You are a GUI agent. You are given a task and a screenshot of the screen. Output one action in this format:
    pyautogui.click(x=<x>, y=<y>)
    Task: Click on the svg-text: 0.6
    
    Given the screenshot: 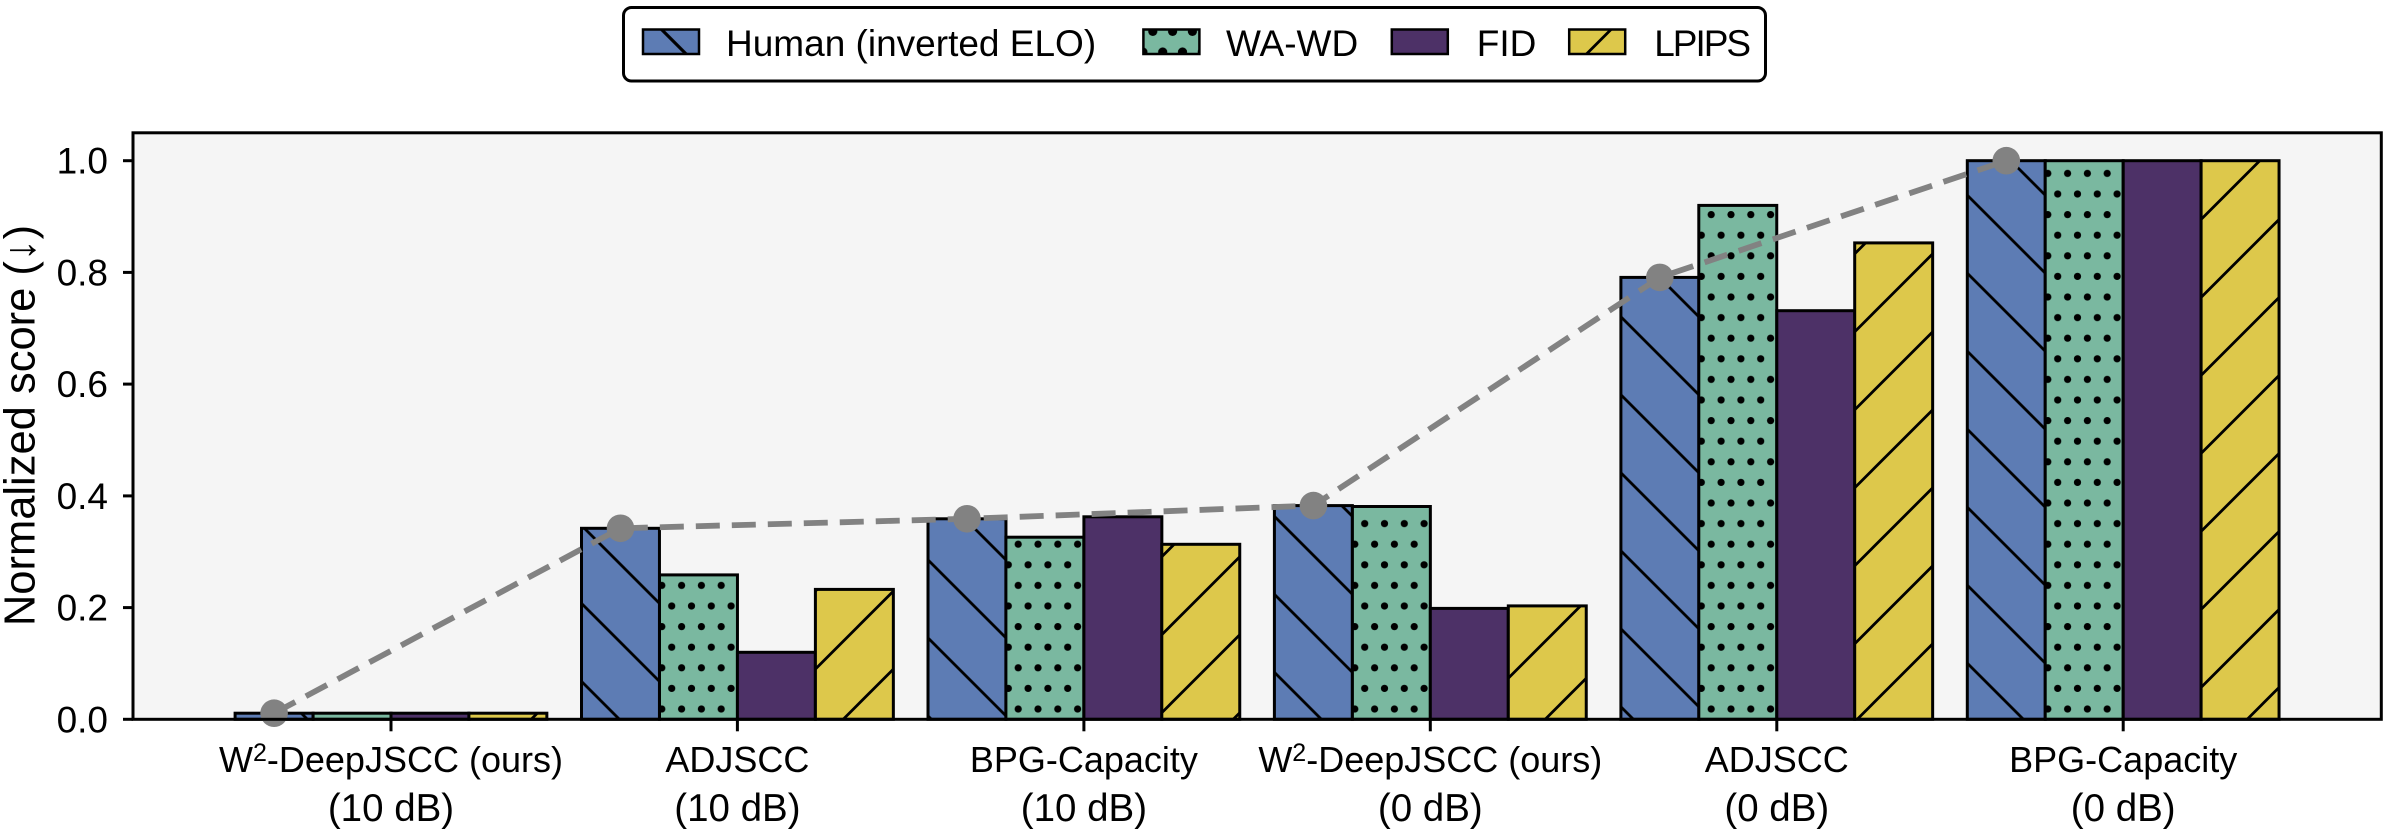 What is the action you would take?
    pyautogui.click(x=82, y=384)
    